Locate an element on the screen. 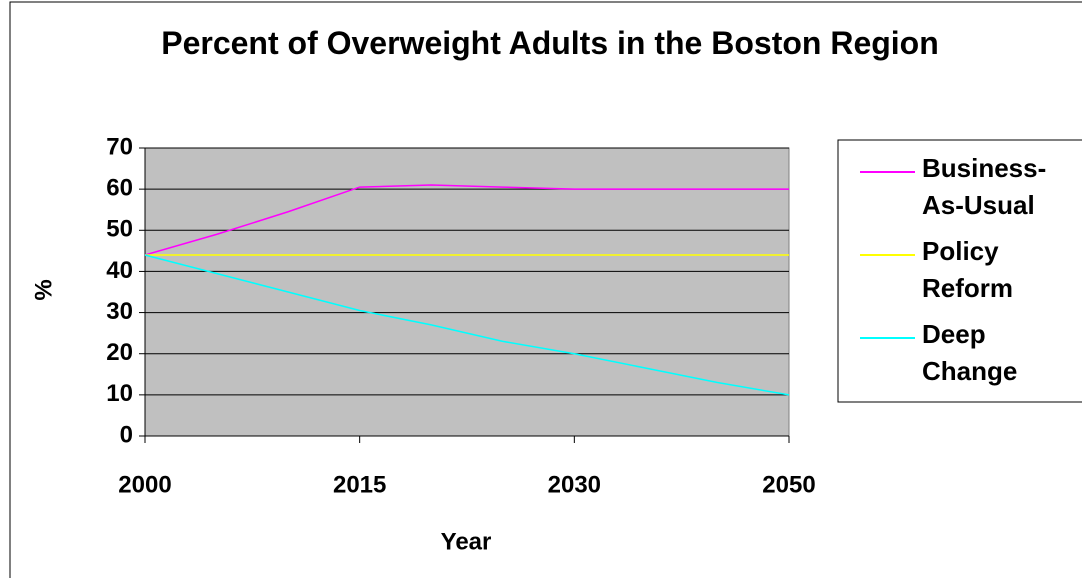 This screenshot has width=1082, height=578. y-tick-label: 30 is located at coordinates (119, 311).